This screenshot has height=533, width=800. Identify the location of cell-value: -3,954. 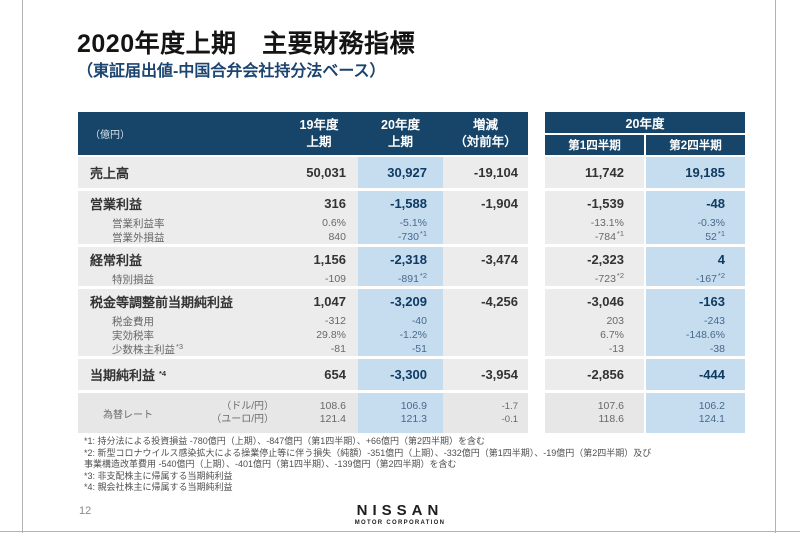
(499, 374).